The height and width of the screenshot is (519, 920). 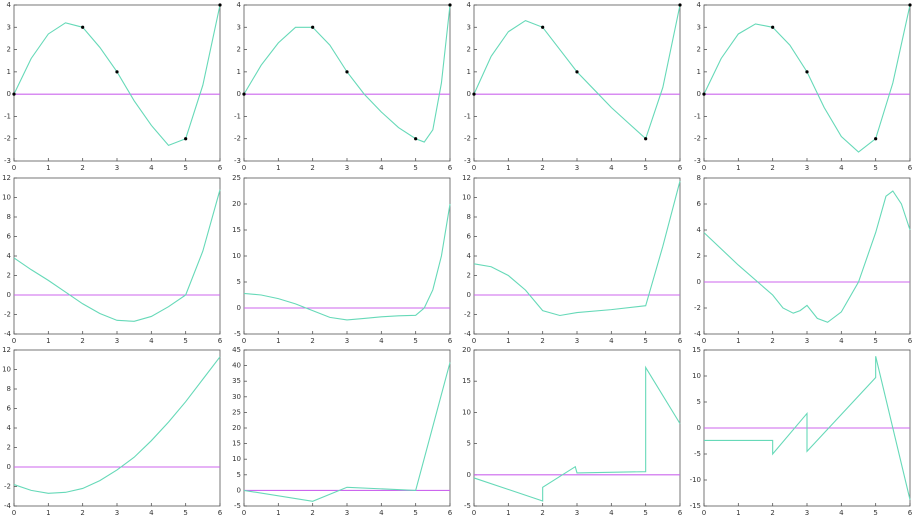 I want to click on x-tick-label: 2, so click(x=82, y=168).